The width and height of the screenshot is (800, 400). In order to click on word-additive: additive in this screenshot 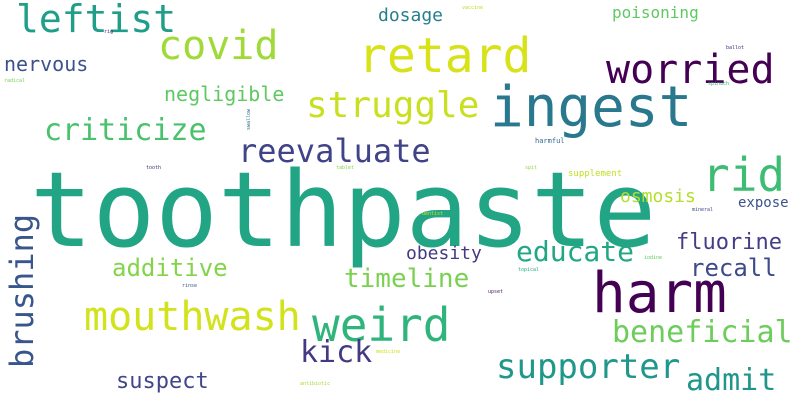, I will do `click(170, 268)`.